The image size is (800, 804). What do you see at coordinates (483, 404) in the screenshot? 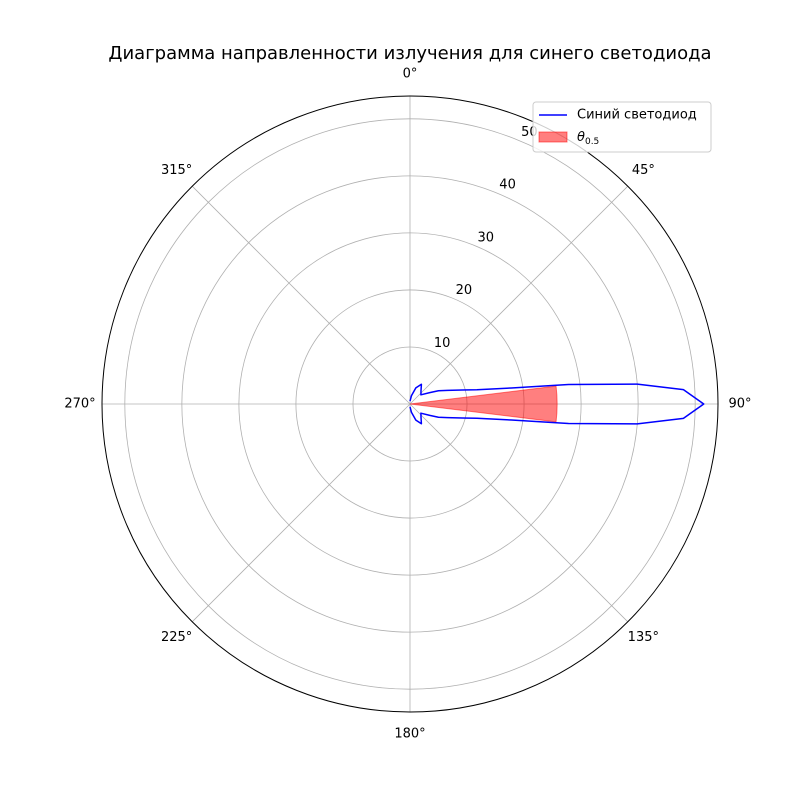
I see `half-angle-sector` at bounding box center [483, 404].